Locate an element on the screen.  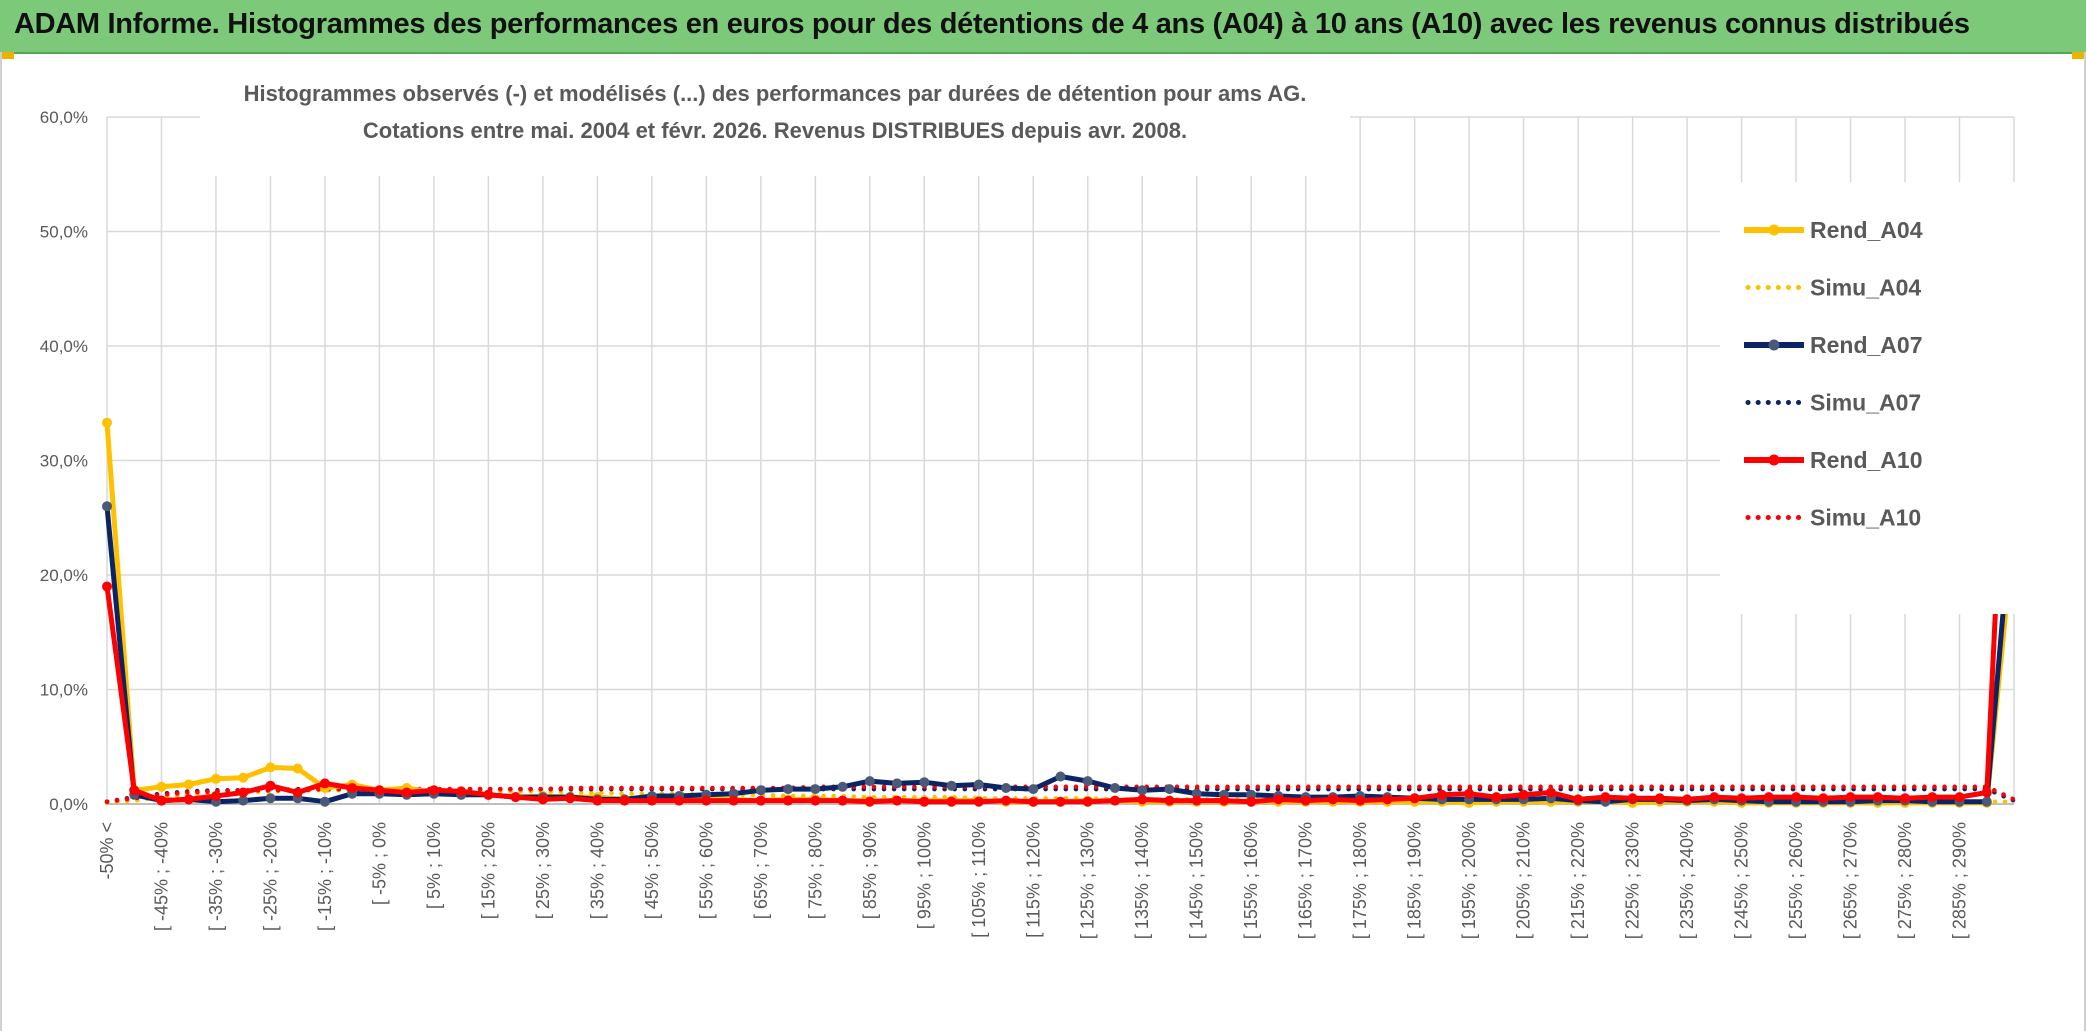
x-tick-label: [ 225% ; 230% is located at coordinates (1633, 880).